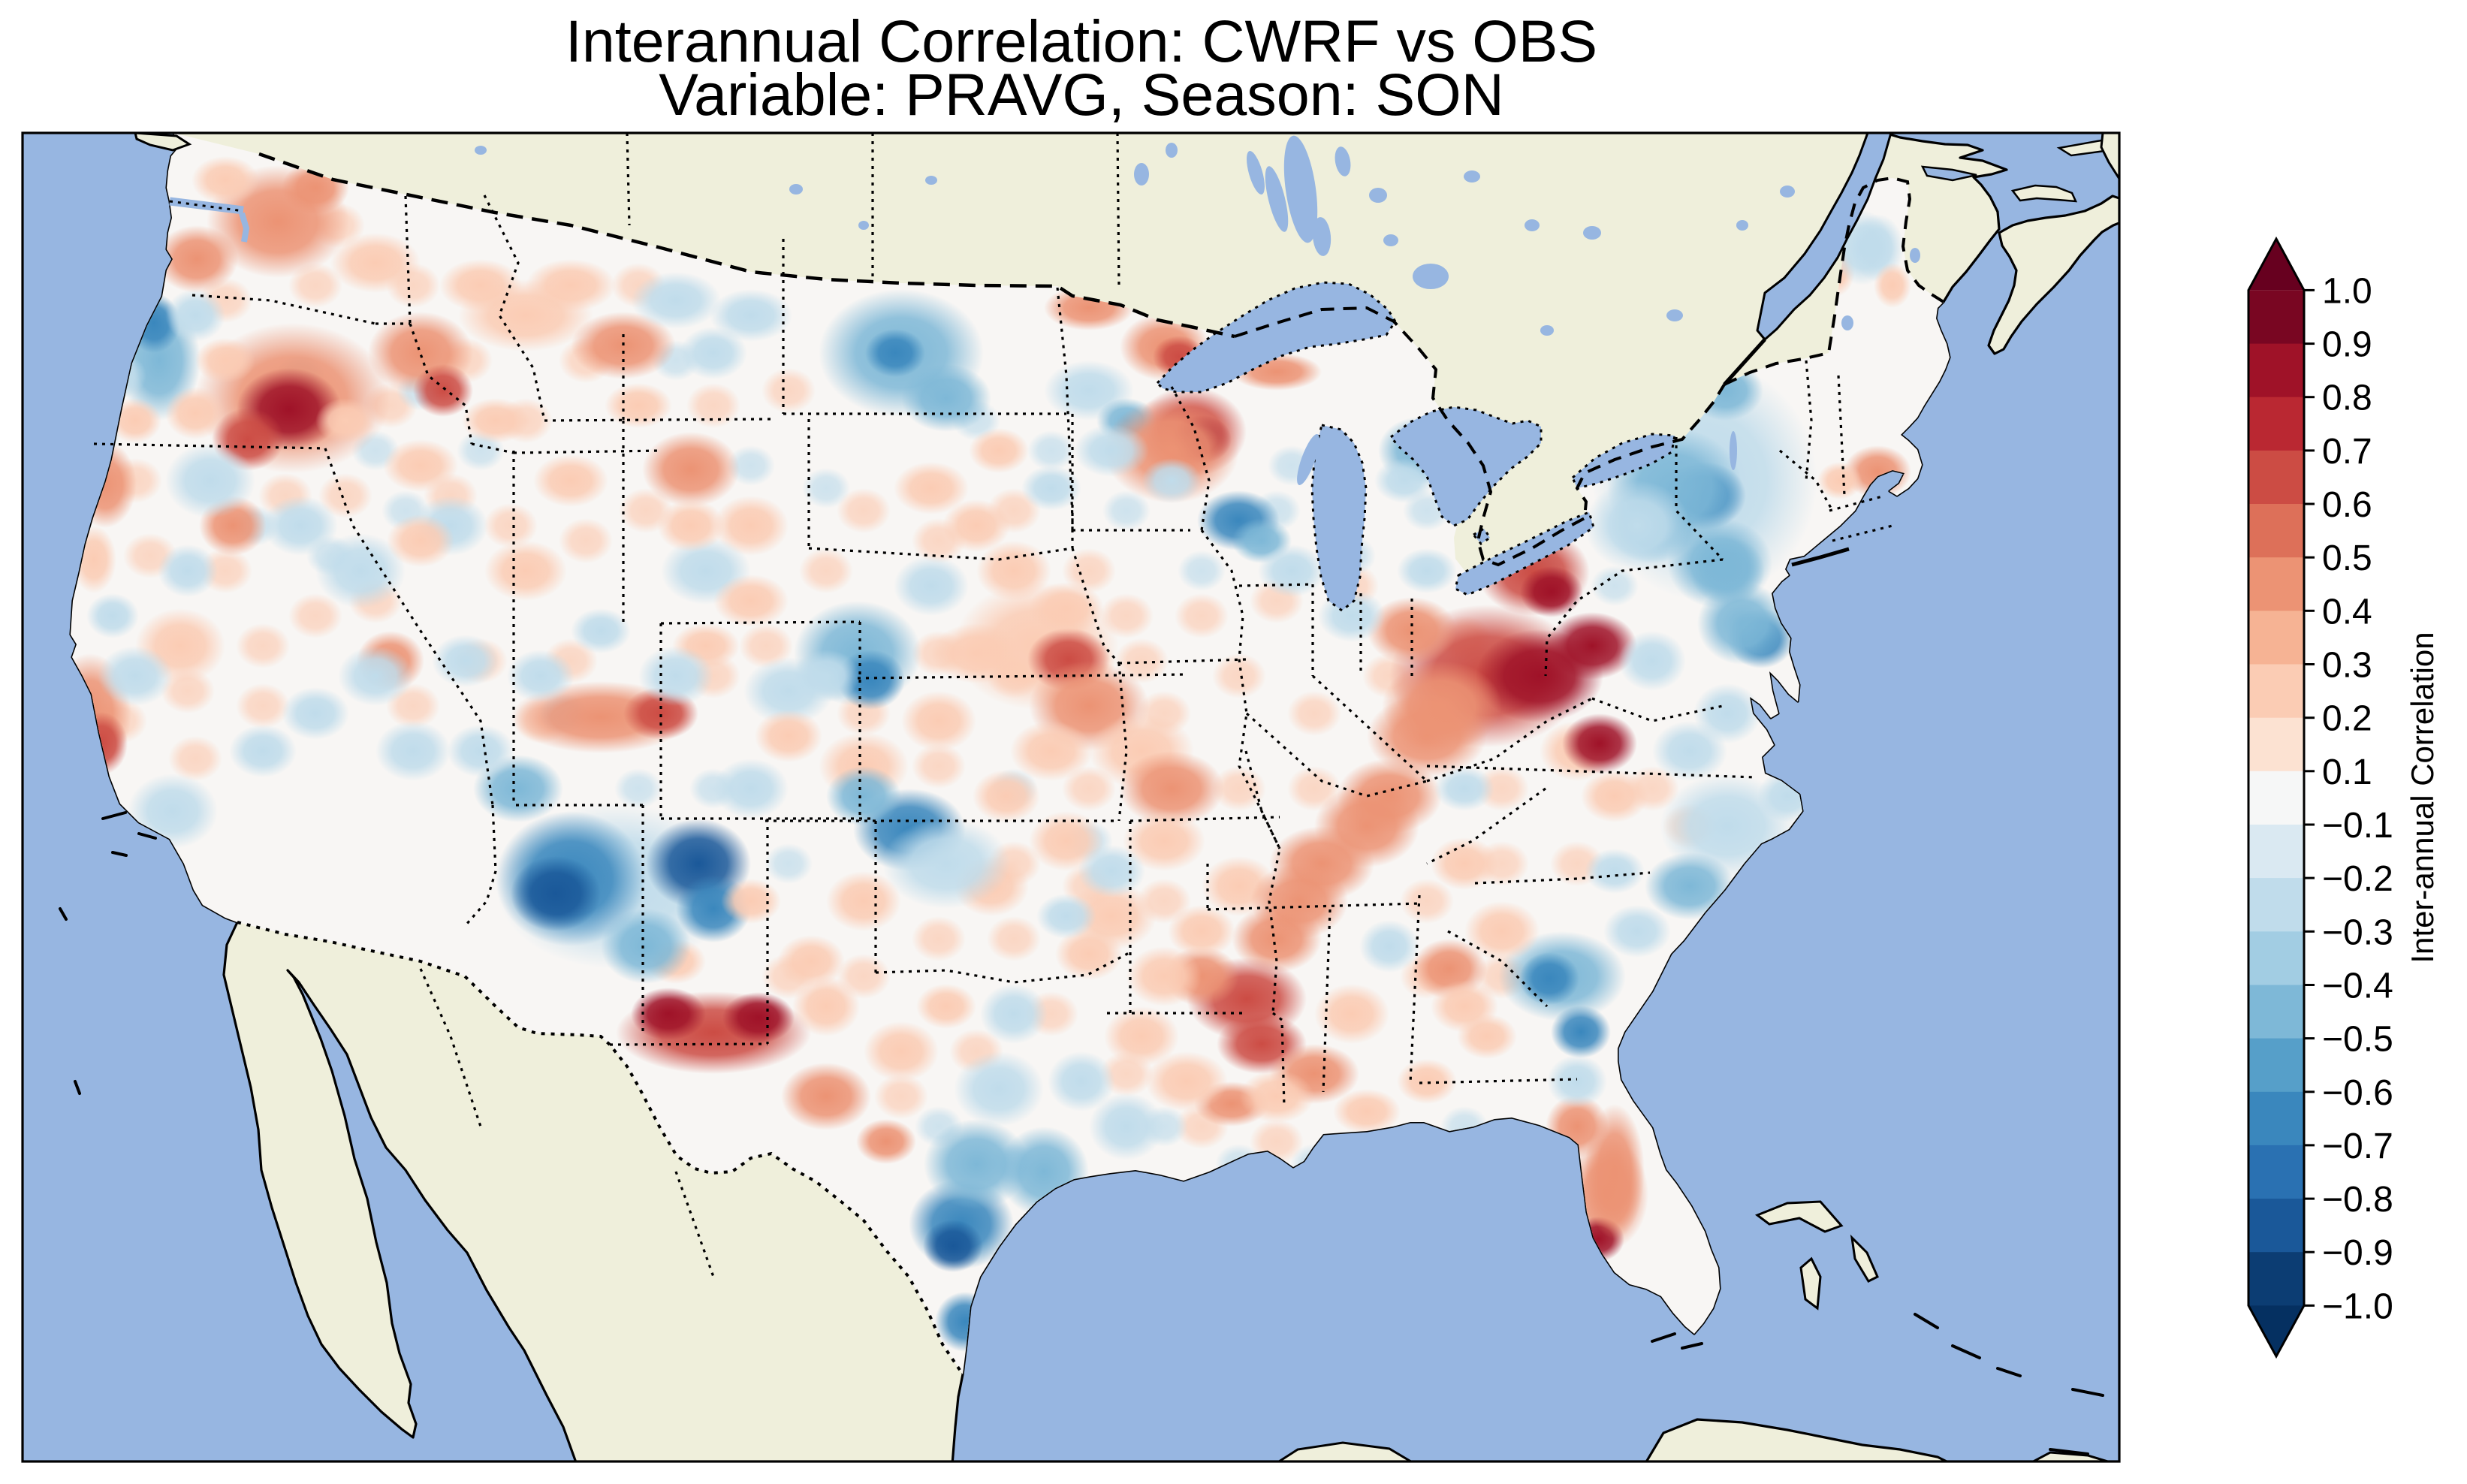 This screenshot has width=2467, height=1484. What do you see at coordinates (2347, 558) in the screenshot?
I see `svg-text: 0.5` at bounding box center [2347, 558].